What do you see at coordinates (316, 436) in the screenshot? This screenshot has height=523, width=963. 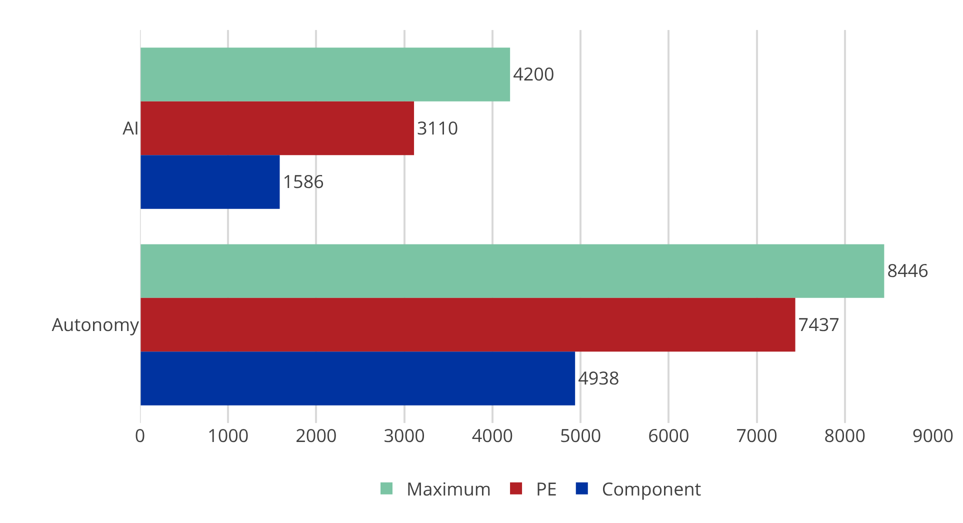 I see `x-tick-label: 2000` at bounding box center [316, 436].